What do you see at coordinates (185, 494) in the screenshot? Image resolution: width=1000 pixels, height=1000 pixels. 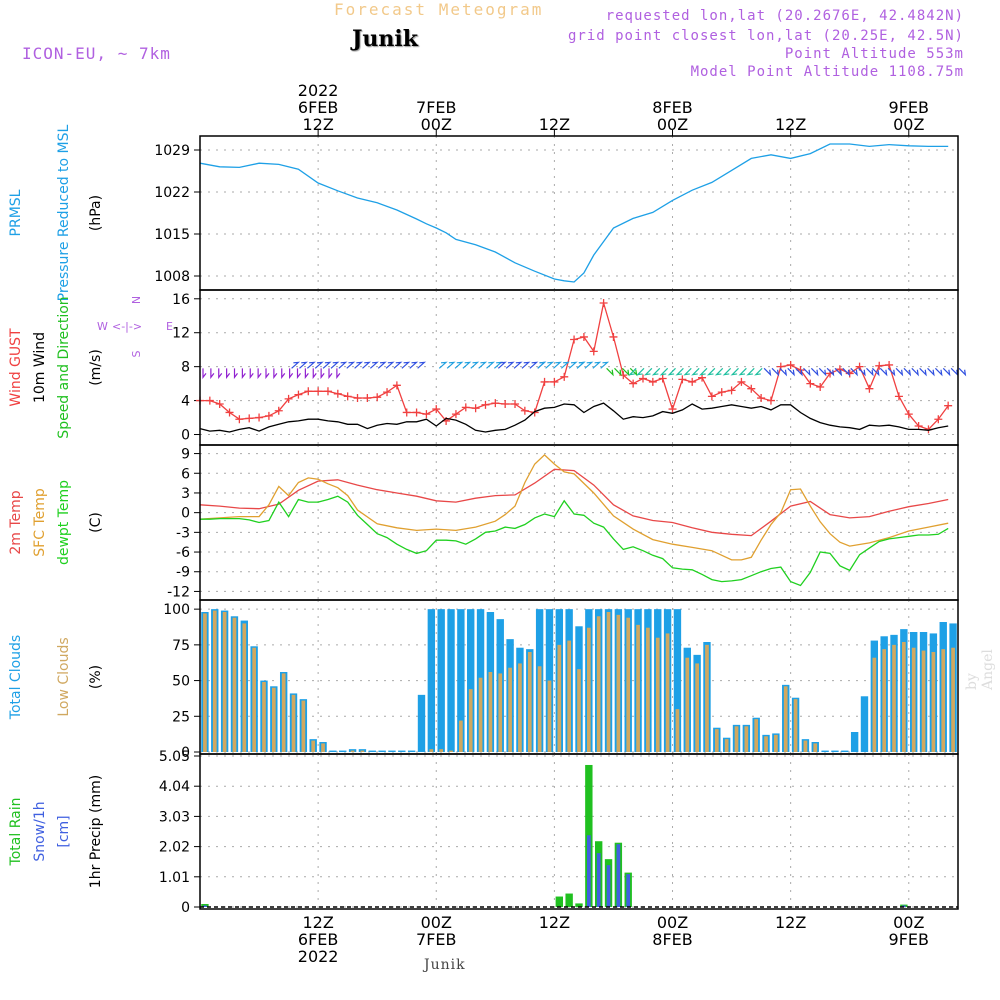 I see `ytick-label: 3` at bounding box center [185, 494].